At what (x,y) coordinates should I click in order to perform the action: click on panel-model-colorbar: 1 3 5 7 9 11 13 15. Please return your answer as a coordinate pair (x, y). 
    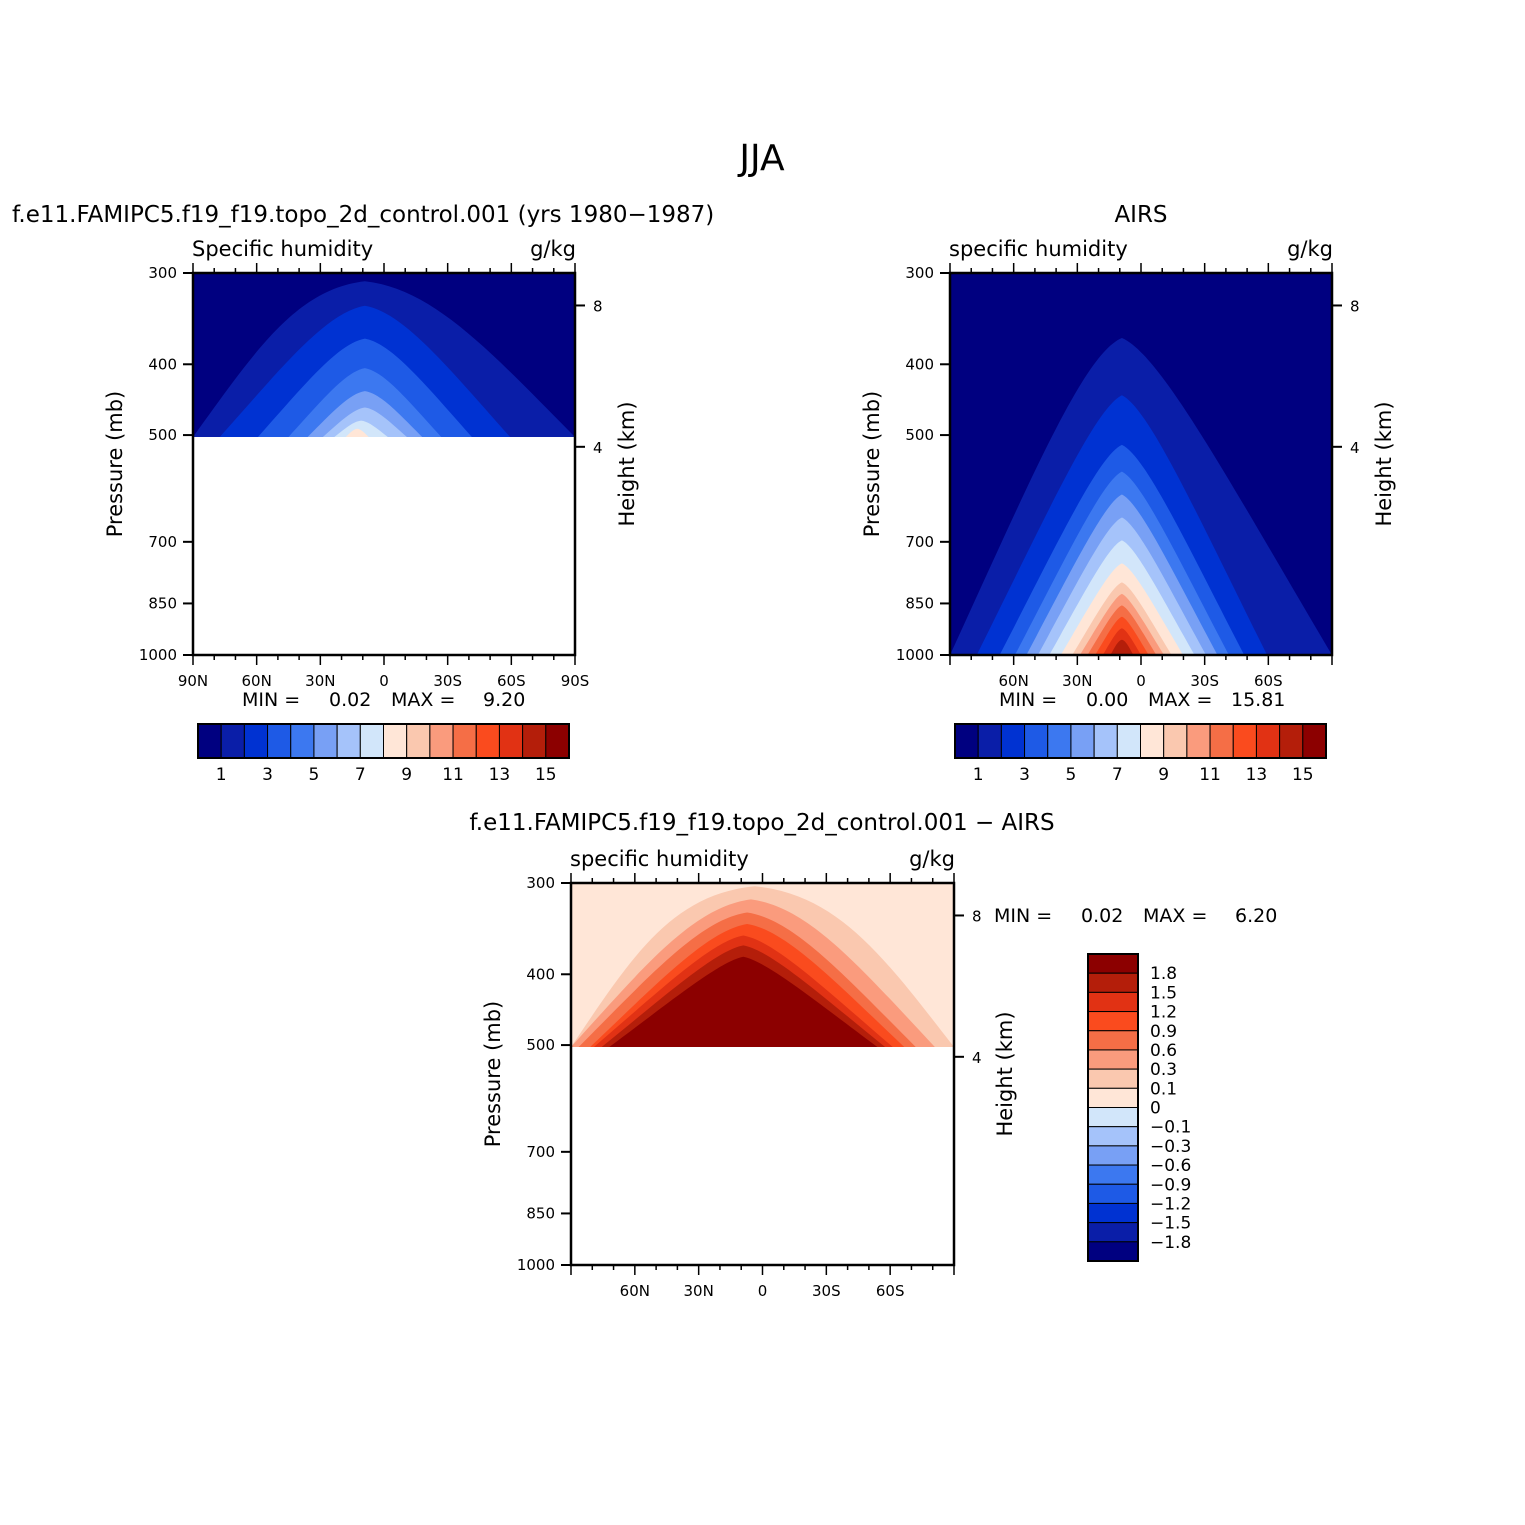
    Looking at the image, I should click on (383, 754).